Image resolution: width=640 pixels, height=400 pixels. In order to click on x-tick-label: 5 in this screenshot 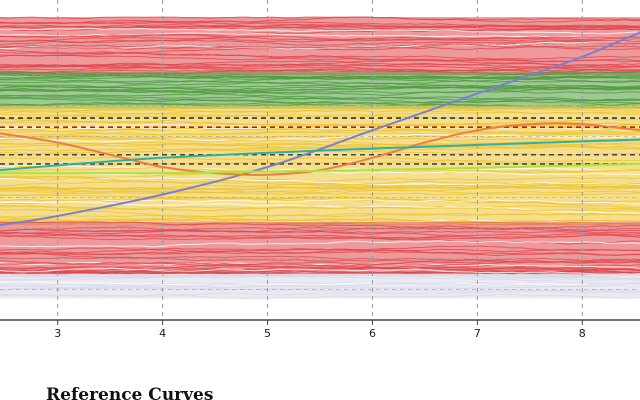, I will do `click(267, 333)`.